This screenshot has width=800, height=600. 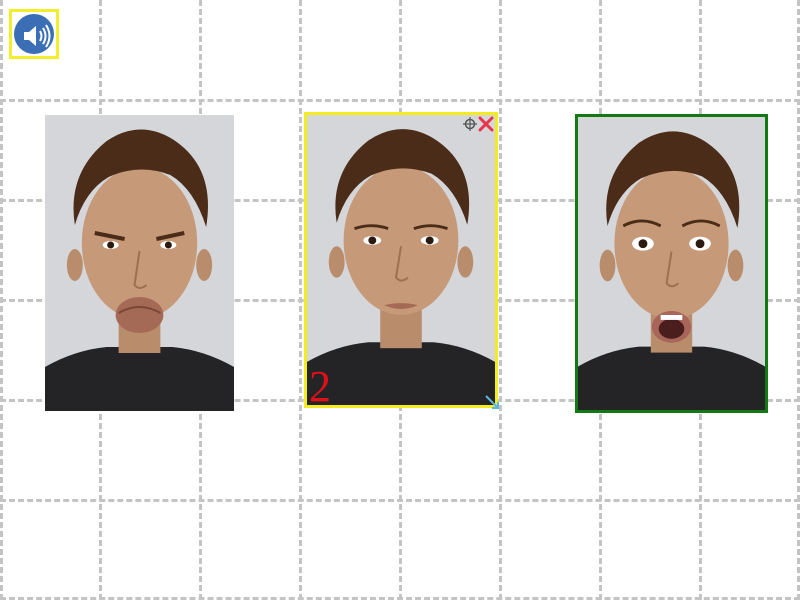 I want to click on close-icon, so click(x=486, y=124).